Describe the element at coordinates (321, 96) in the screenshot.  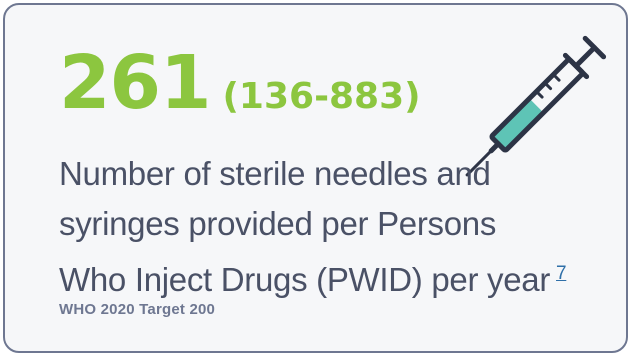
I see `stat-range: (136-883)` at that location.